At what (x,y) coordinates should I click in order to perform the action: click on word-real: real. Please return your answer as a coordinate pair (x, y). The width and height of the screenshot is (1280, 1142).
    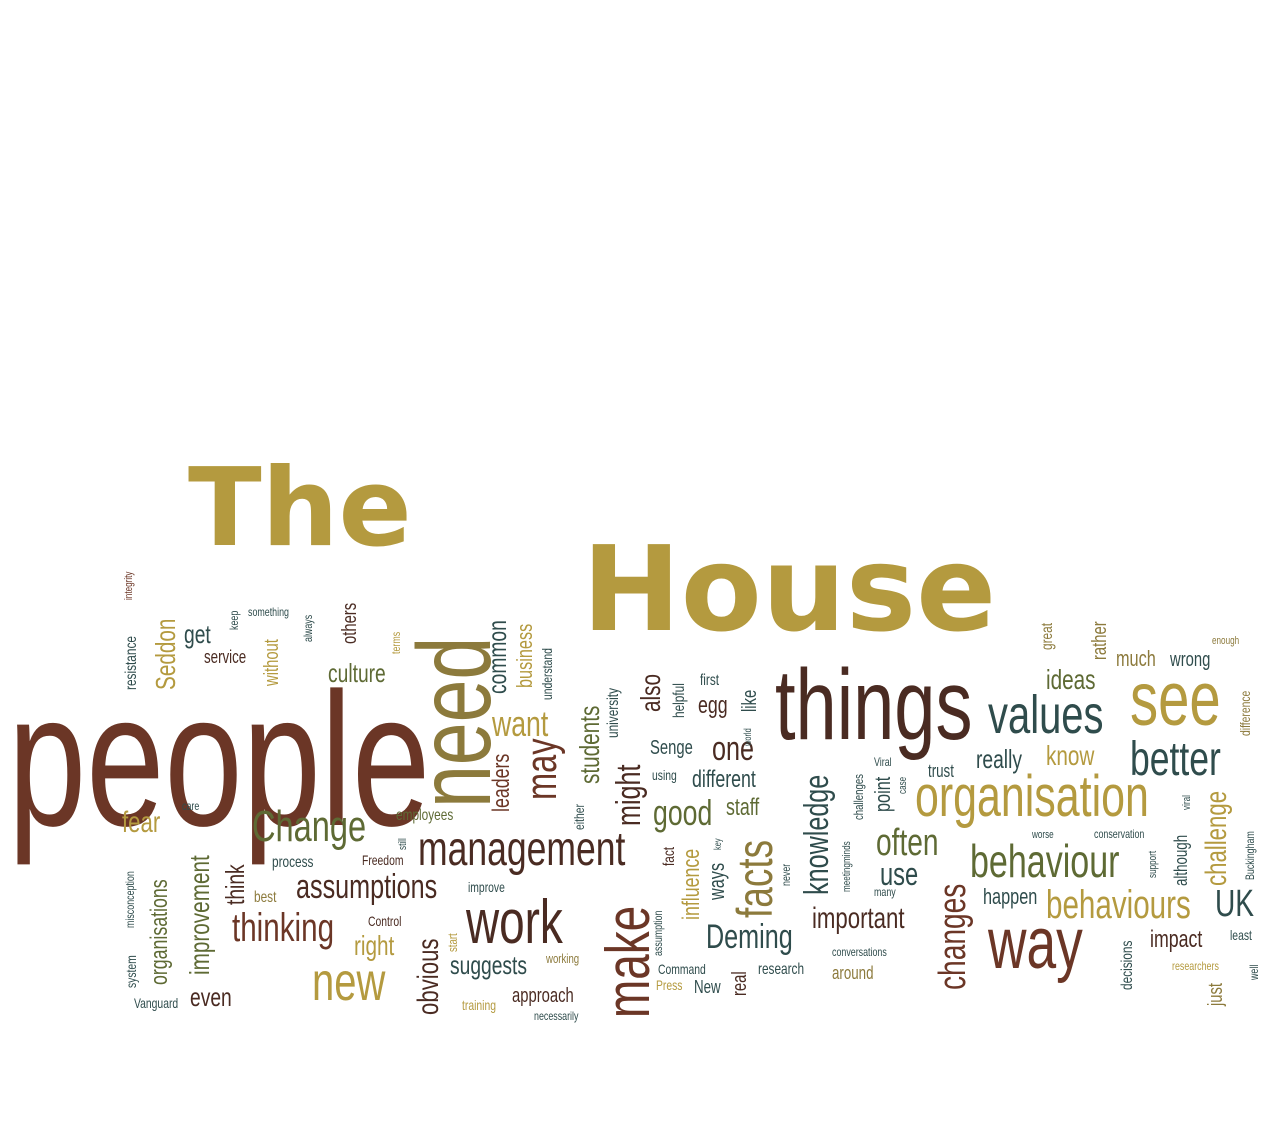
    Looking at the image, I should click on (740, 983).